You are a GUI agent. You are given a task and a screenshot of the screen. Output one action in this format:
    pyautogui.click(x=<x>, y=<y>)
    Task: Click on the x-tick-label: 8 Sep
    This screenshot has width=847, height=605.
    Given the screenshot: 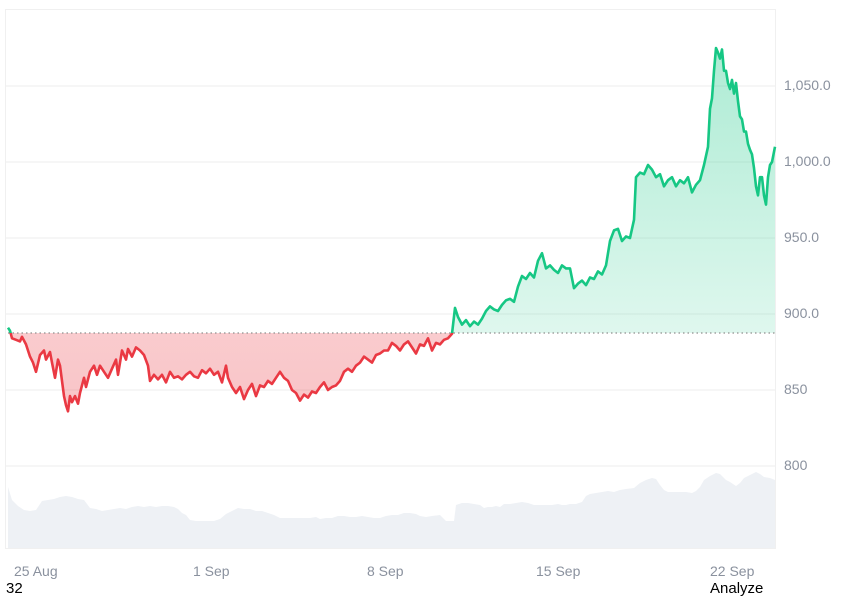 What is the action you would take?
    pyautogui.click(x=385, y=571)
    